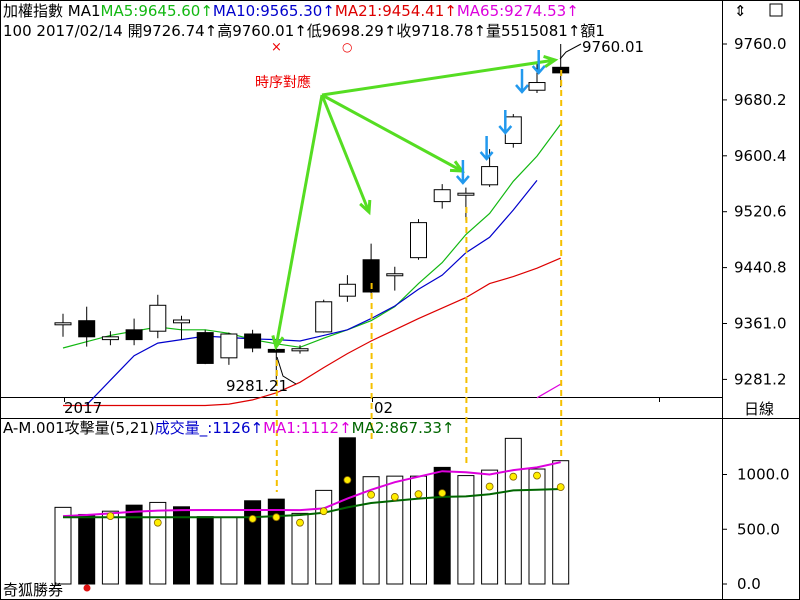 Image resolution: width=800 pixels, height=600 pixels. Describe the element at coordinates (760, 100) in the screenshot. I see `price-tick-label: 9680.2` at that location.